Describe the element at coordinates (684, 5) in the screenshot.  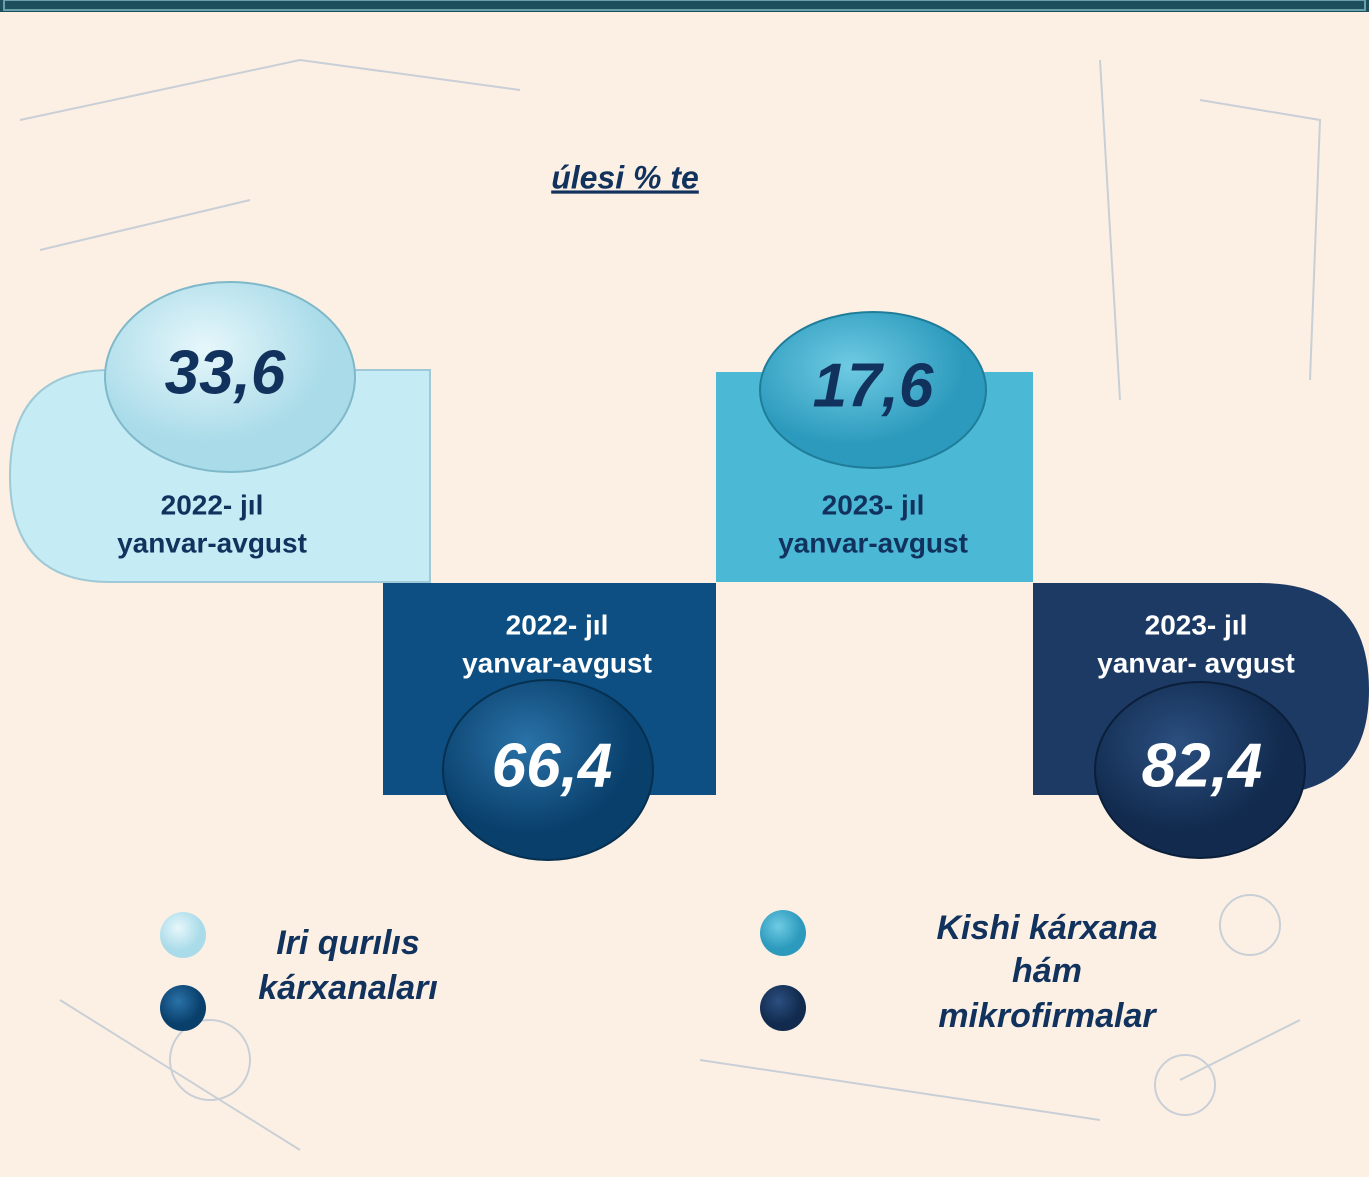
I see `header-border` at that location.